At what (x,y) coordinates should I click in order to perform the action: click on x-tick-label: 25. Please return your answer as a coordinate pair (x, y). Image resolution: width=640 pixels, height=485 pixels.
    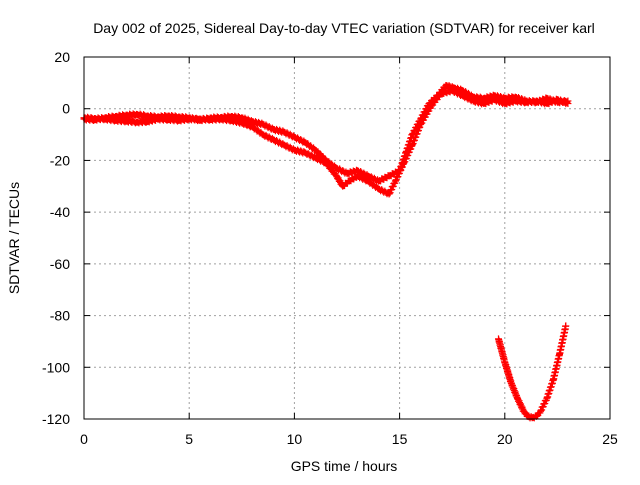
    Looking at the image, I should click on (610, 439).